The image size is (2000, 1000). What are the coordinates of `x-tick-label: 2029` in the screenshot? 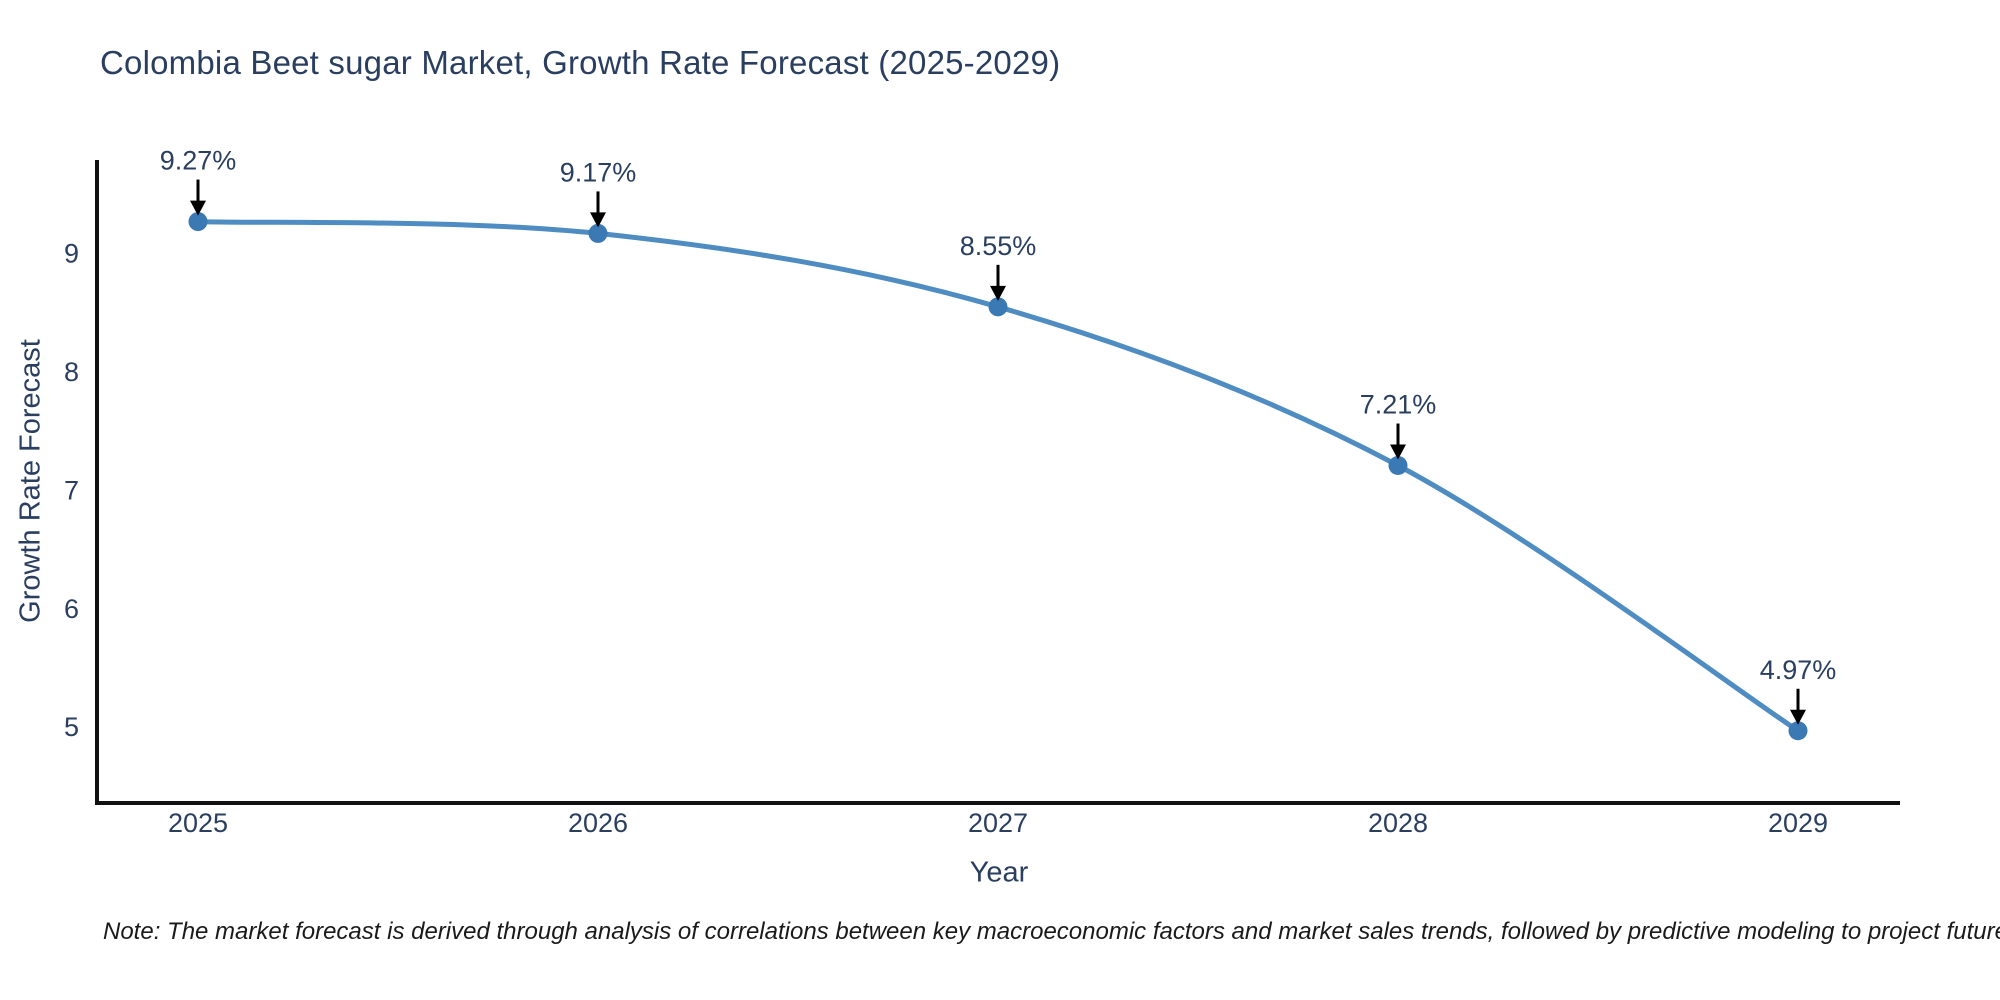 It's located at (1798, 823).